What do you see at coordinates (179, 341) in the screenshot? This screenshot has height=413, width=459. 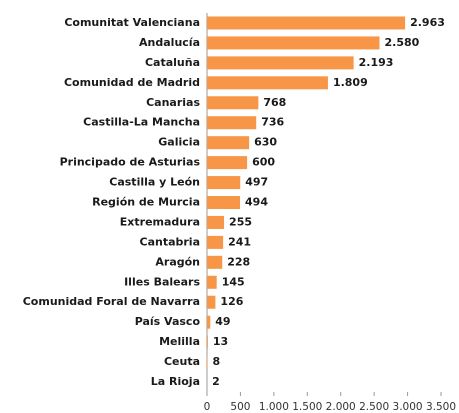 I see `category-label: Melilla` at bounding box center [179, 341].